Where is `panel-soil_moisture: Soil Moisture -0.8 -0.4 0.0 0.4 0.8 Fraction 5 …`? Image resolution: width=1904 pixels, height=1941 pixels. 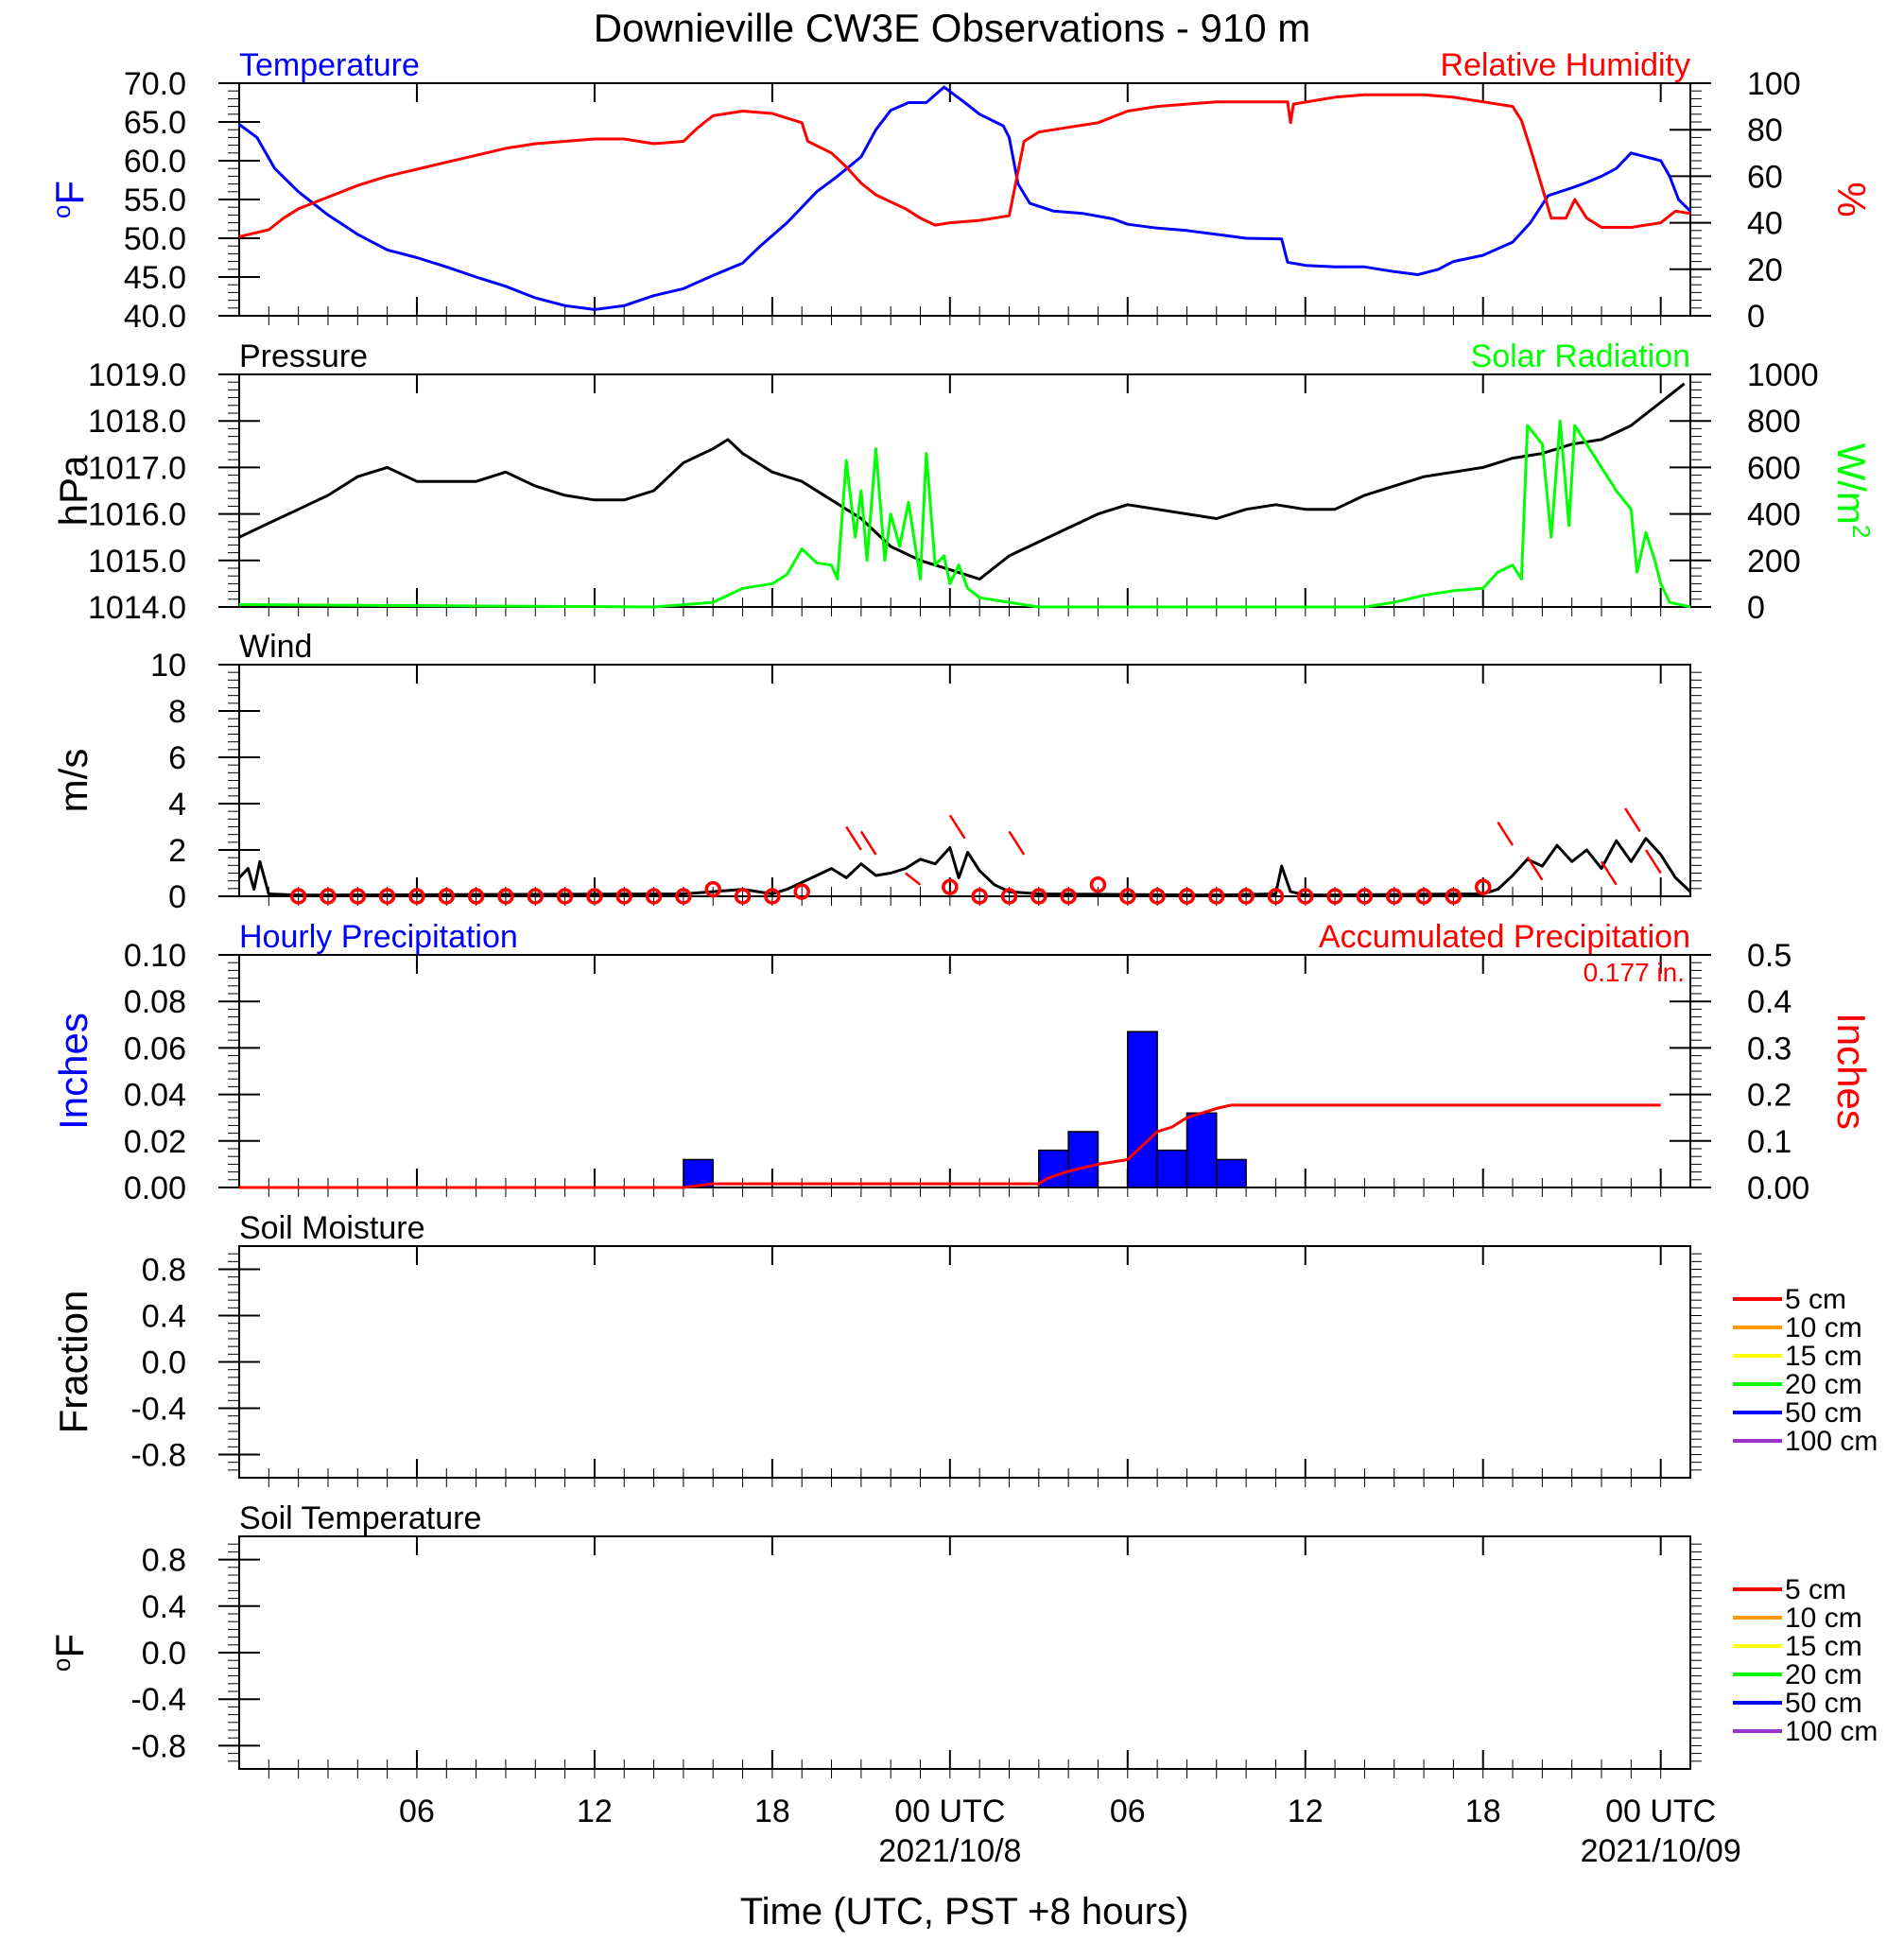
panel-soil_moisture: Soil Moisture -0.8 -0.4 0.0 0.4 0.8 Fraction 5 … is located at coordinates (964, 1349).